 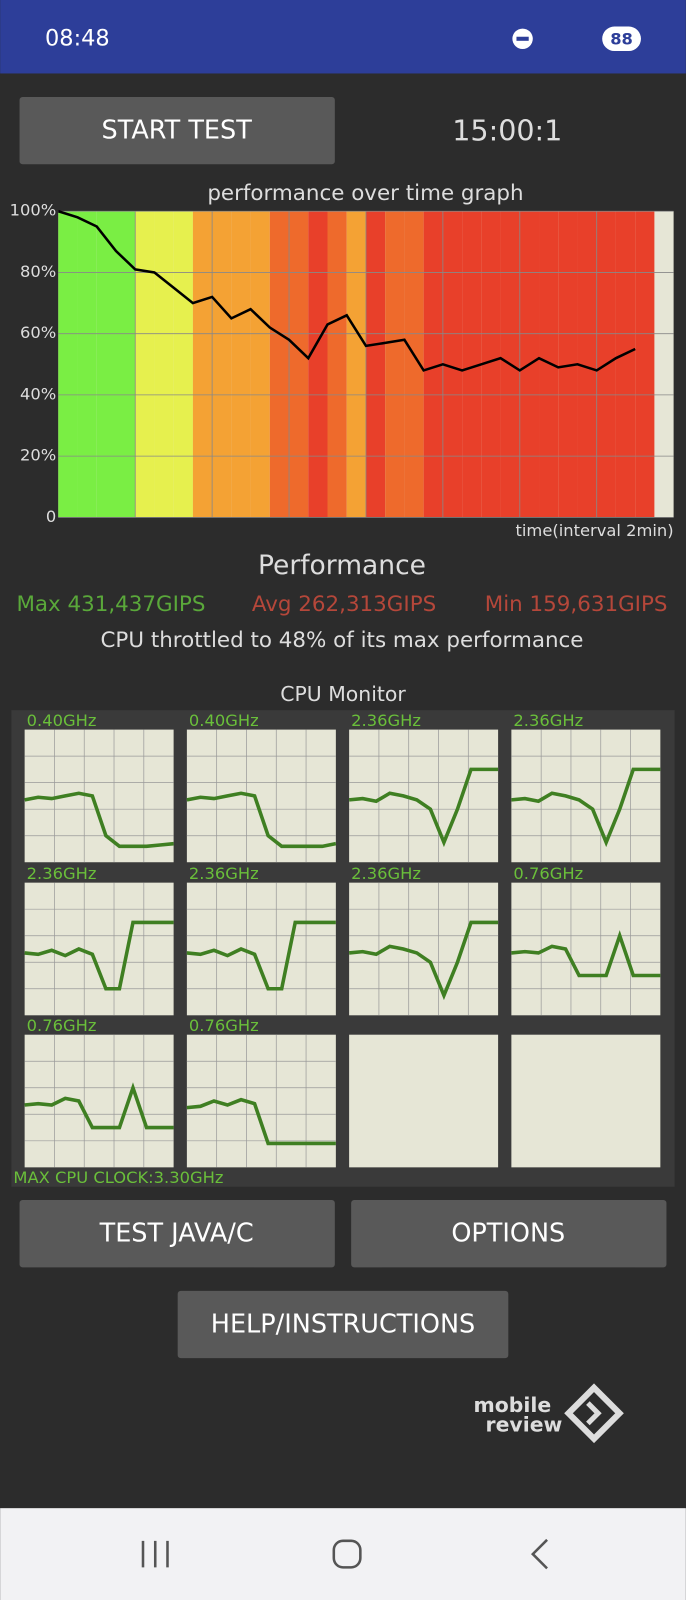 I want to click on y-tick-label: 60%, so click(x=38, y=332).